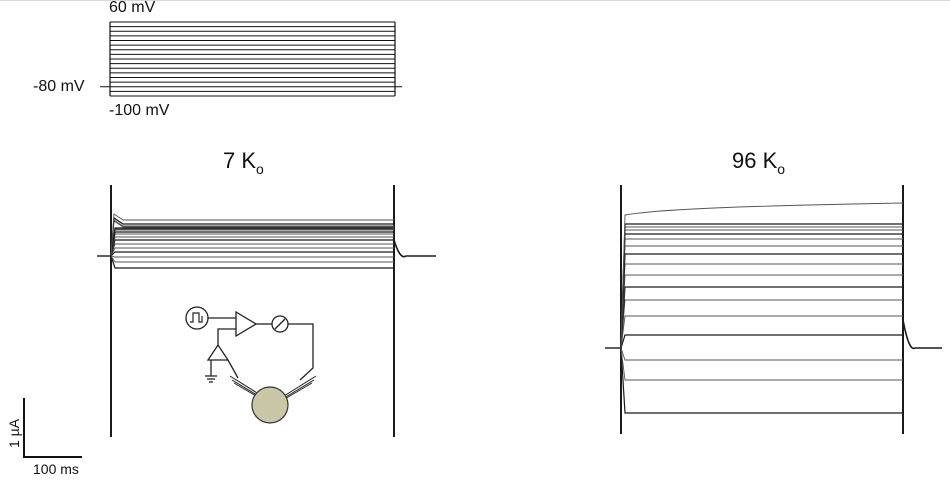 The width and height of the screenshot is (950, 483). What do you see at coordinates (251, 365) in the screenshot?
I see `two-electrode-clamp-schematic` at bounding box center [251, 365].